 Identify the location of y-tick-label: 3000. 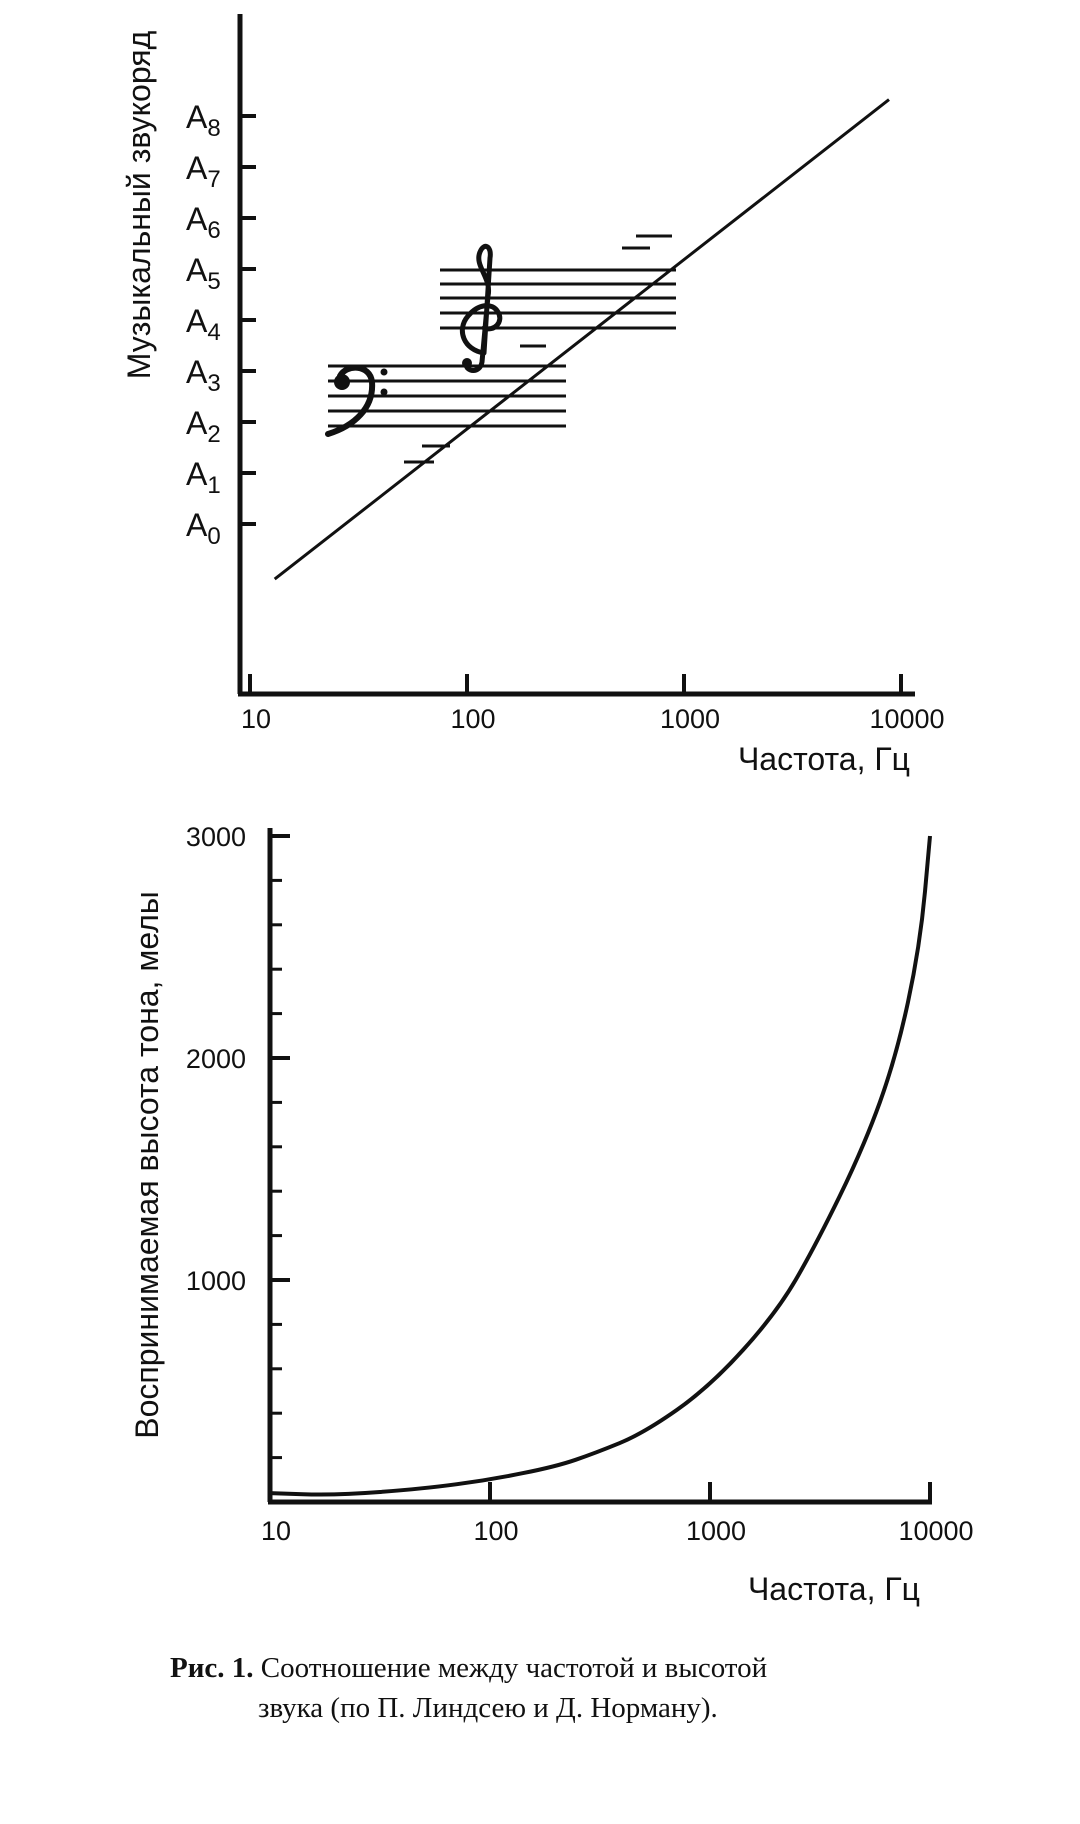
(216, 837).